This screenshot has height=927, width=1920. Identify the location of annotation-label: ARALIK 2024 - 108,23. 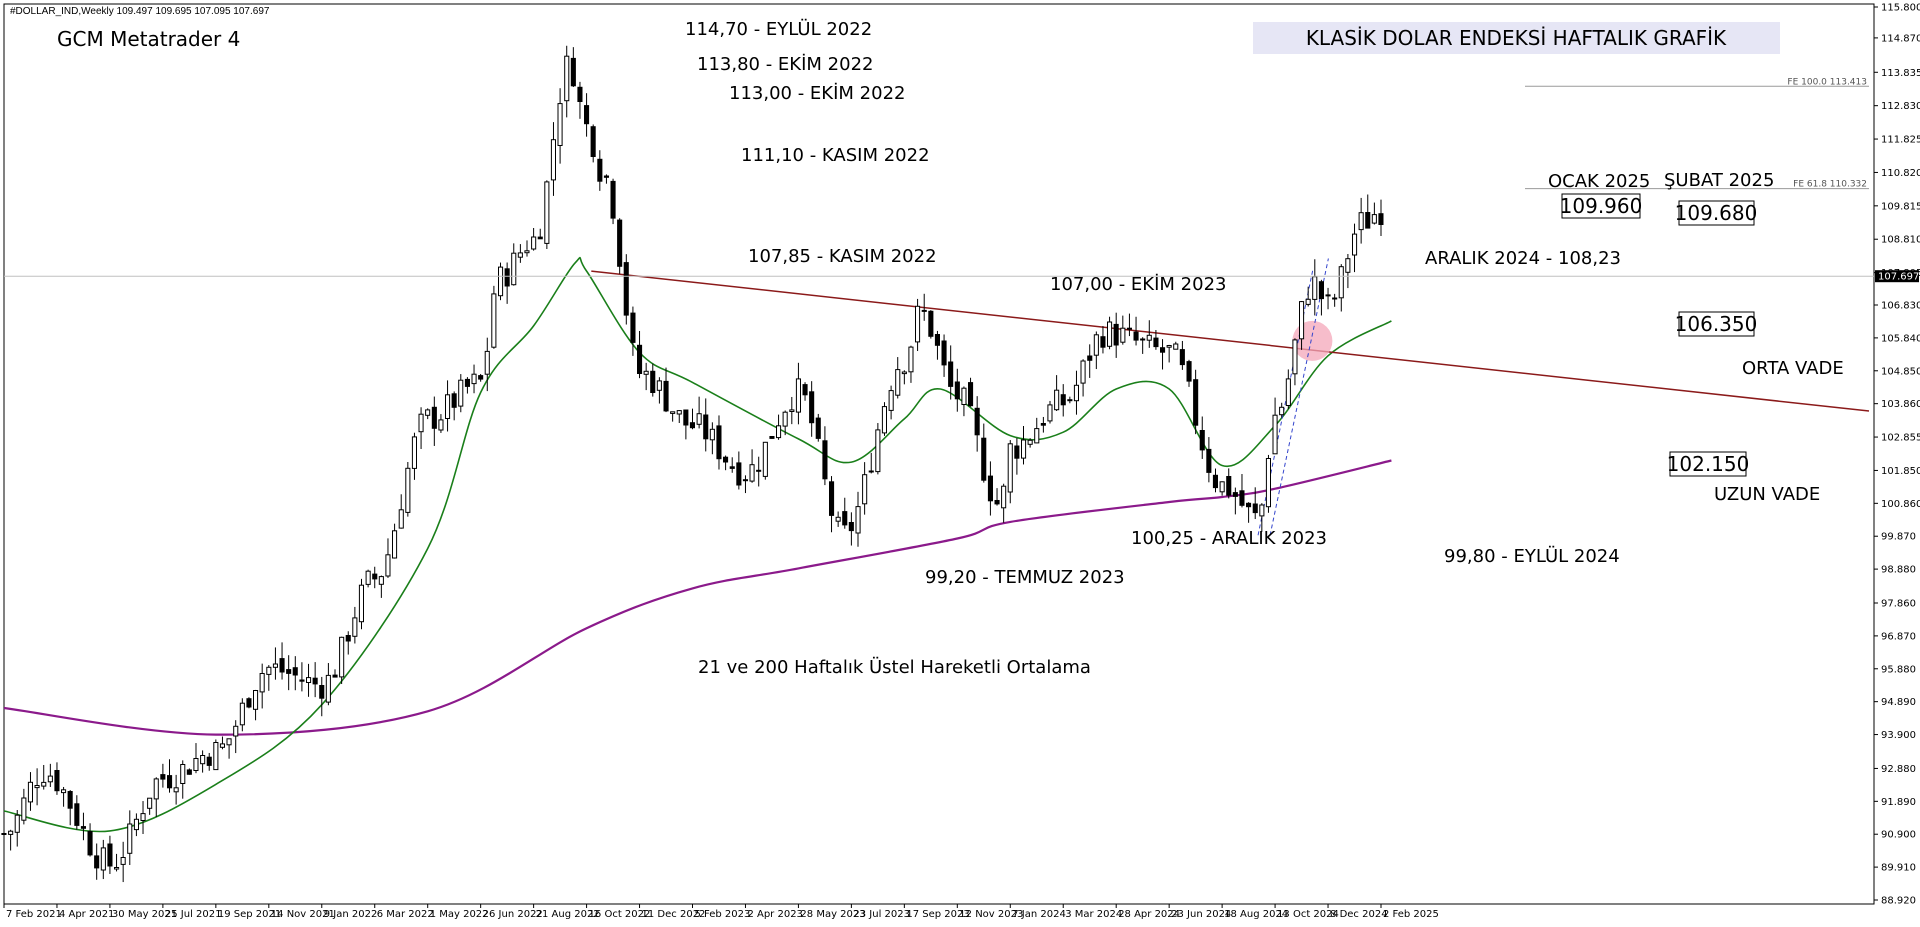
(1523, 258).